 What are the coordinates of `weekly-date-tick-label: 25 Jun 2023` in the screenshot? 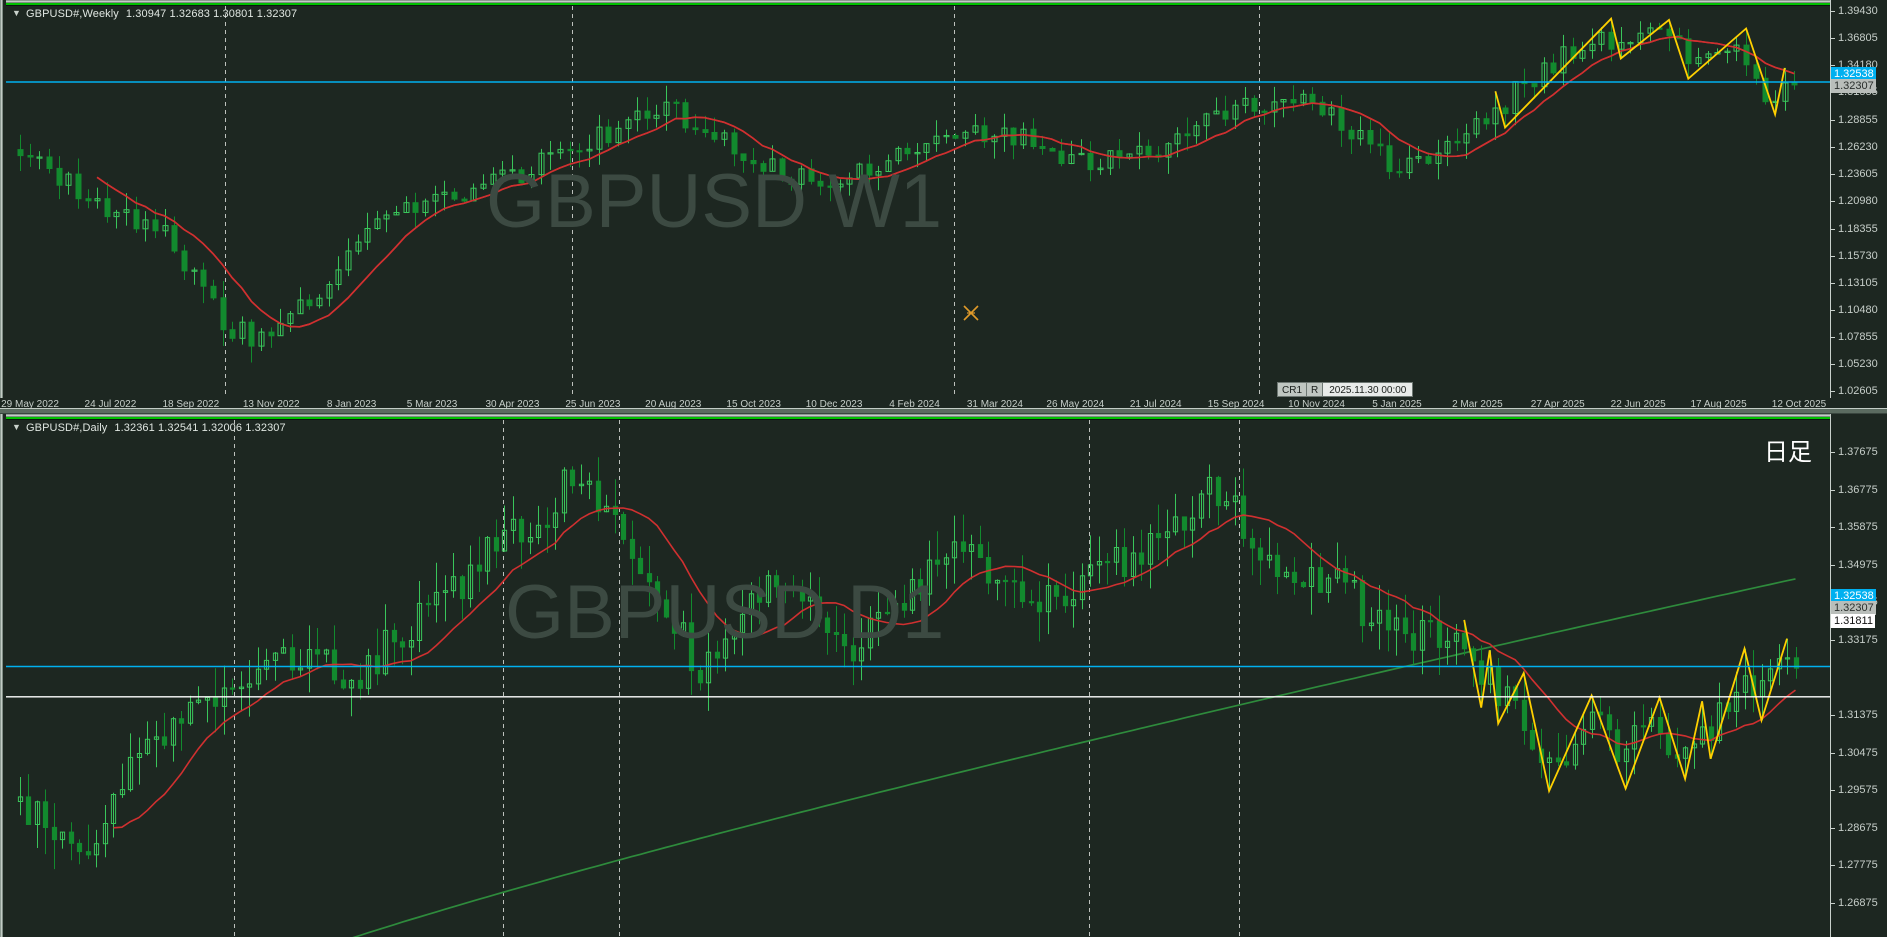 It's located at (593, 404).